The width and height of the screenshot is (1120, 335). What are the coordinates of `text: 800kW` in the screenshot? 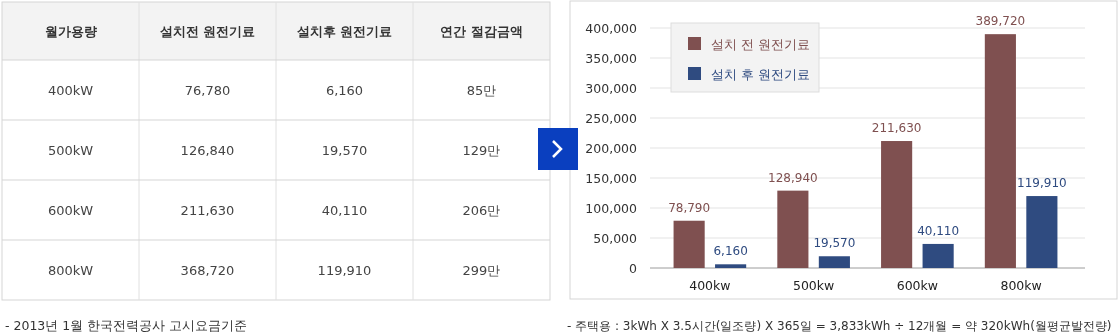 It's located at (70, 270).